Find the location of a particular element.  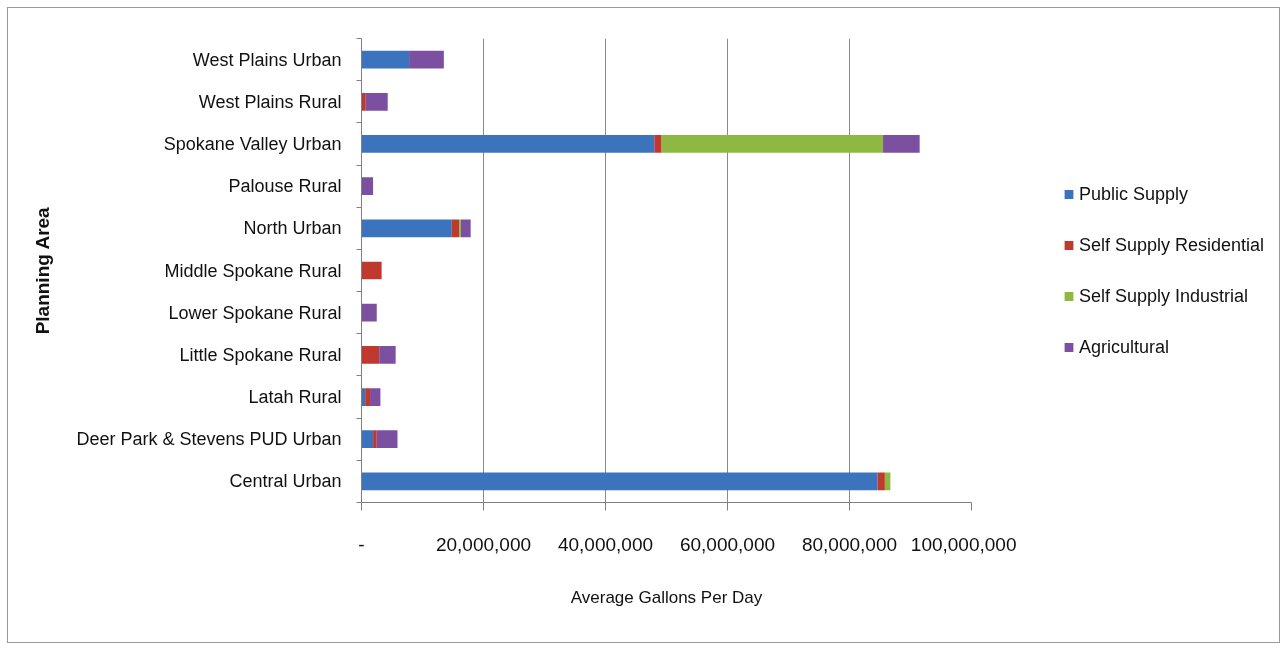

x-tick-label: 60,000,000 is located at coordinates (727, 544).